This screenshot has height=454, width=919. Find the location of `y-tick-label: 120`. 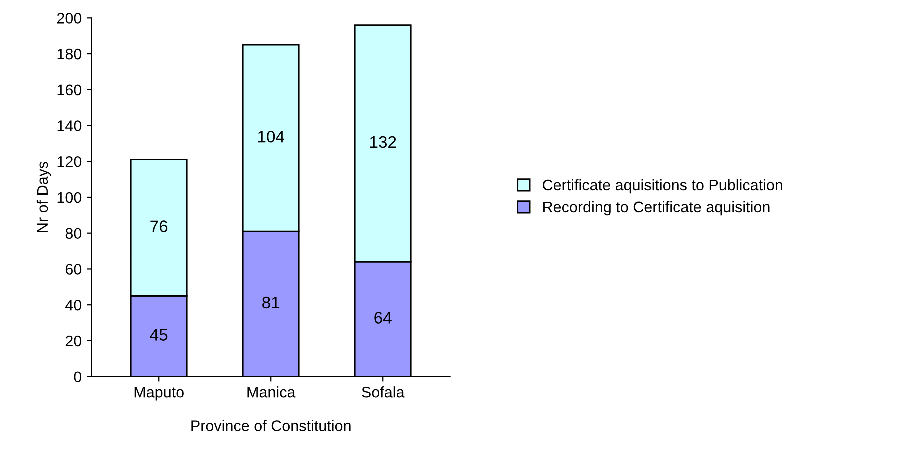

y-tick-label: 120 is located at coordinates (70, 162).